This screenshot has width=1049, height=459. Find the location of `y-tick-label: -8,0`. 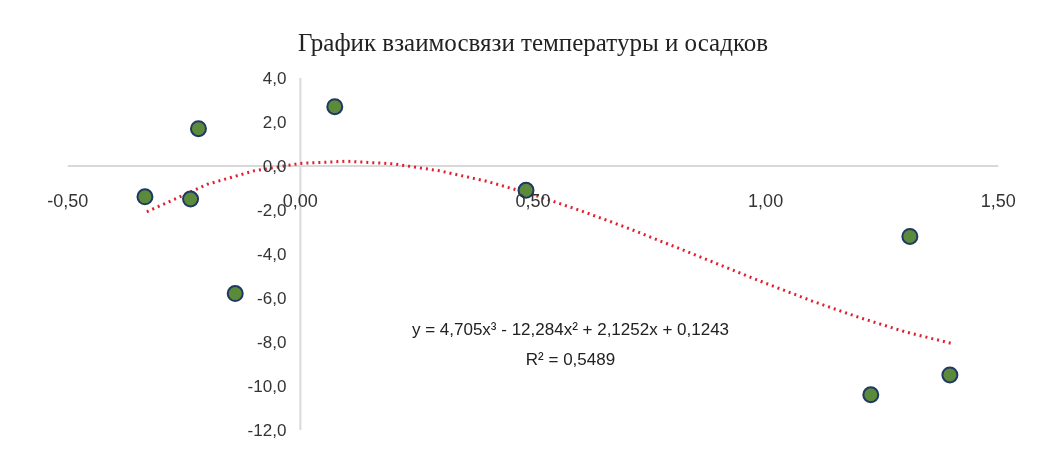

y-tick-label: -8,0 is located at coordinates (272, 342).